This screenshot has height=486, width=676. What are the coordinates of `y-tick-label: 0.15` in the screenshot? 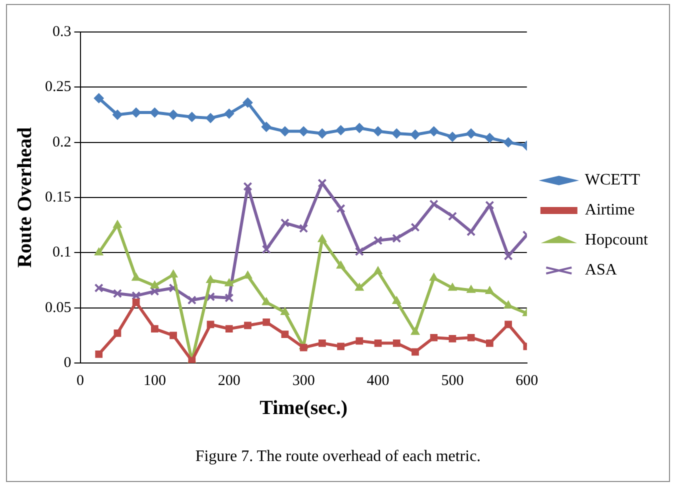 It's located at (58, 197).